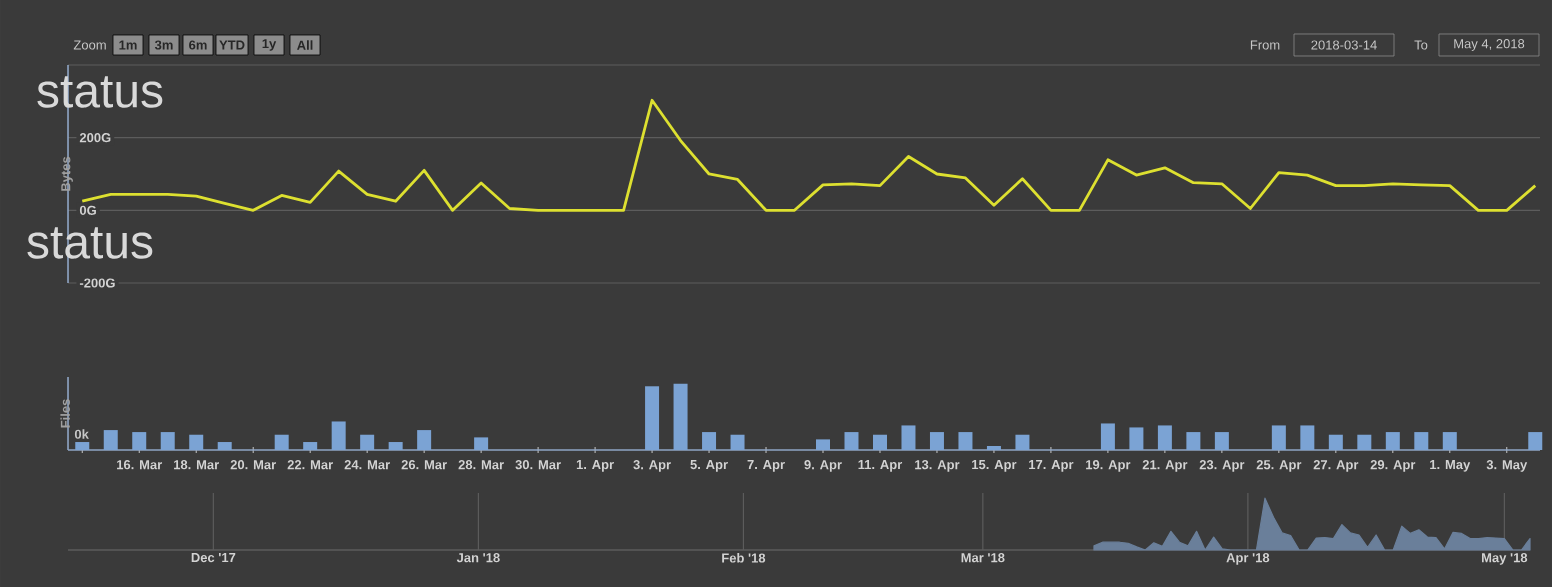 Image resolution: width=1552 pixels, height=587 pixels. Describe the element at coordinates (253, 465) in the screenshot. I see `x-tick-label: 20. Mar` at that location.